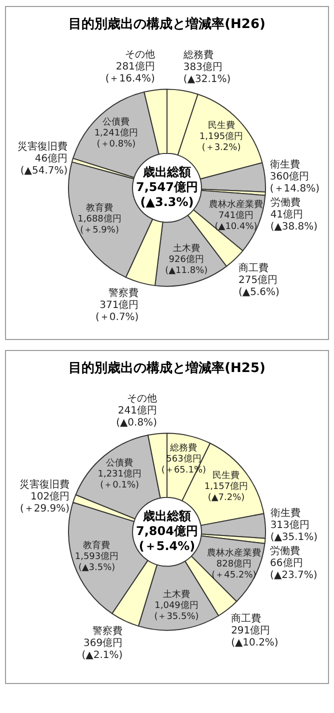 The height and width of the screenshot is (713, 334). I want to click on data-label: 41億円 (▲38.8%), so click(294, 220).